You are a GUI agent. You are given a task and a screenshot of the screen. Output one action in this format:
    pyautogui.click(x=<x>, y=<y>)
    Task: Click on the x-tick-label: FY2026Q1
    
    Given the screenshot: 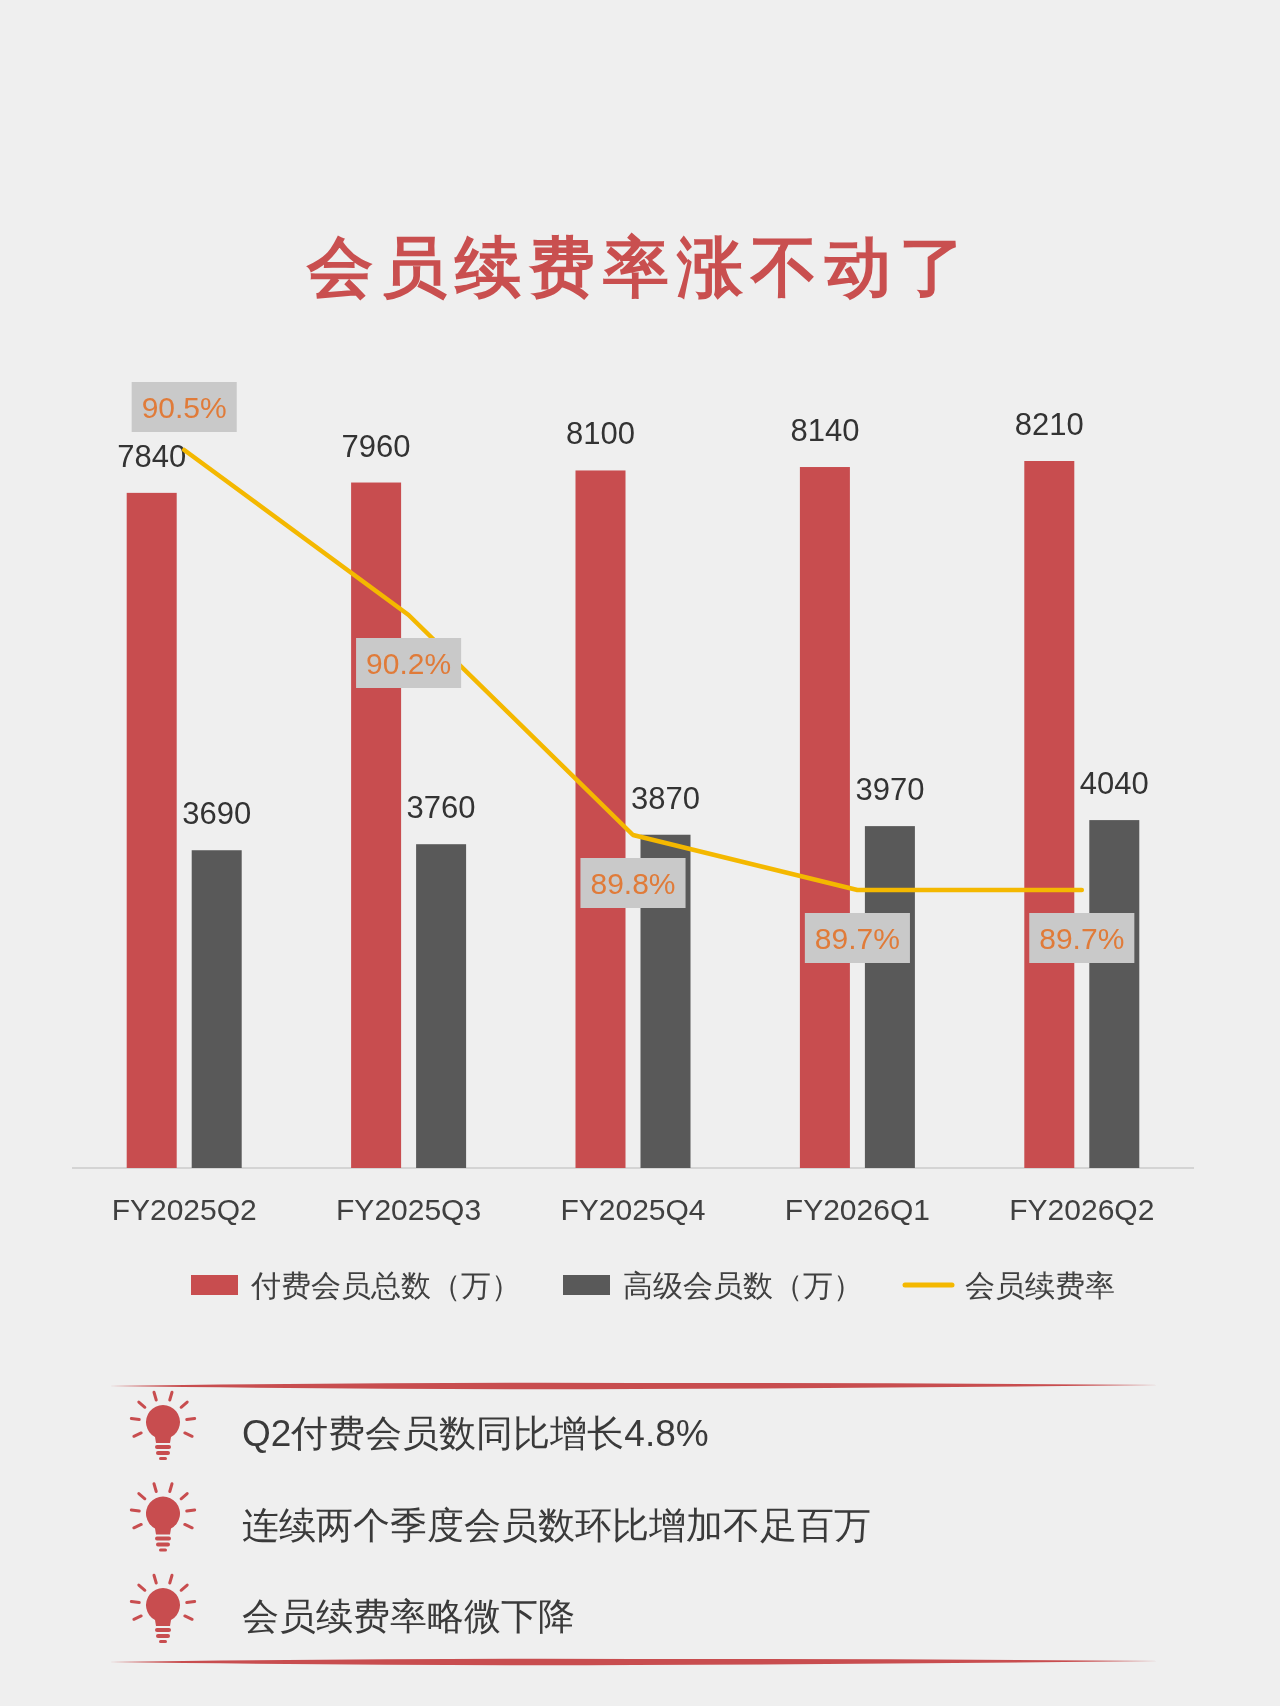 What is the action you would take?
    pyautogui.click(x=857, y=1209)
    